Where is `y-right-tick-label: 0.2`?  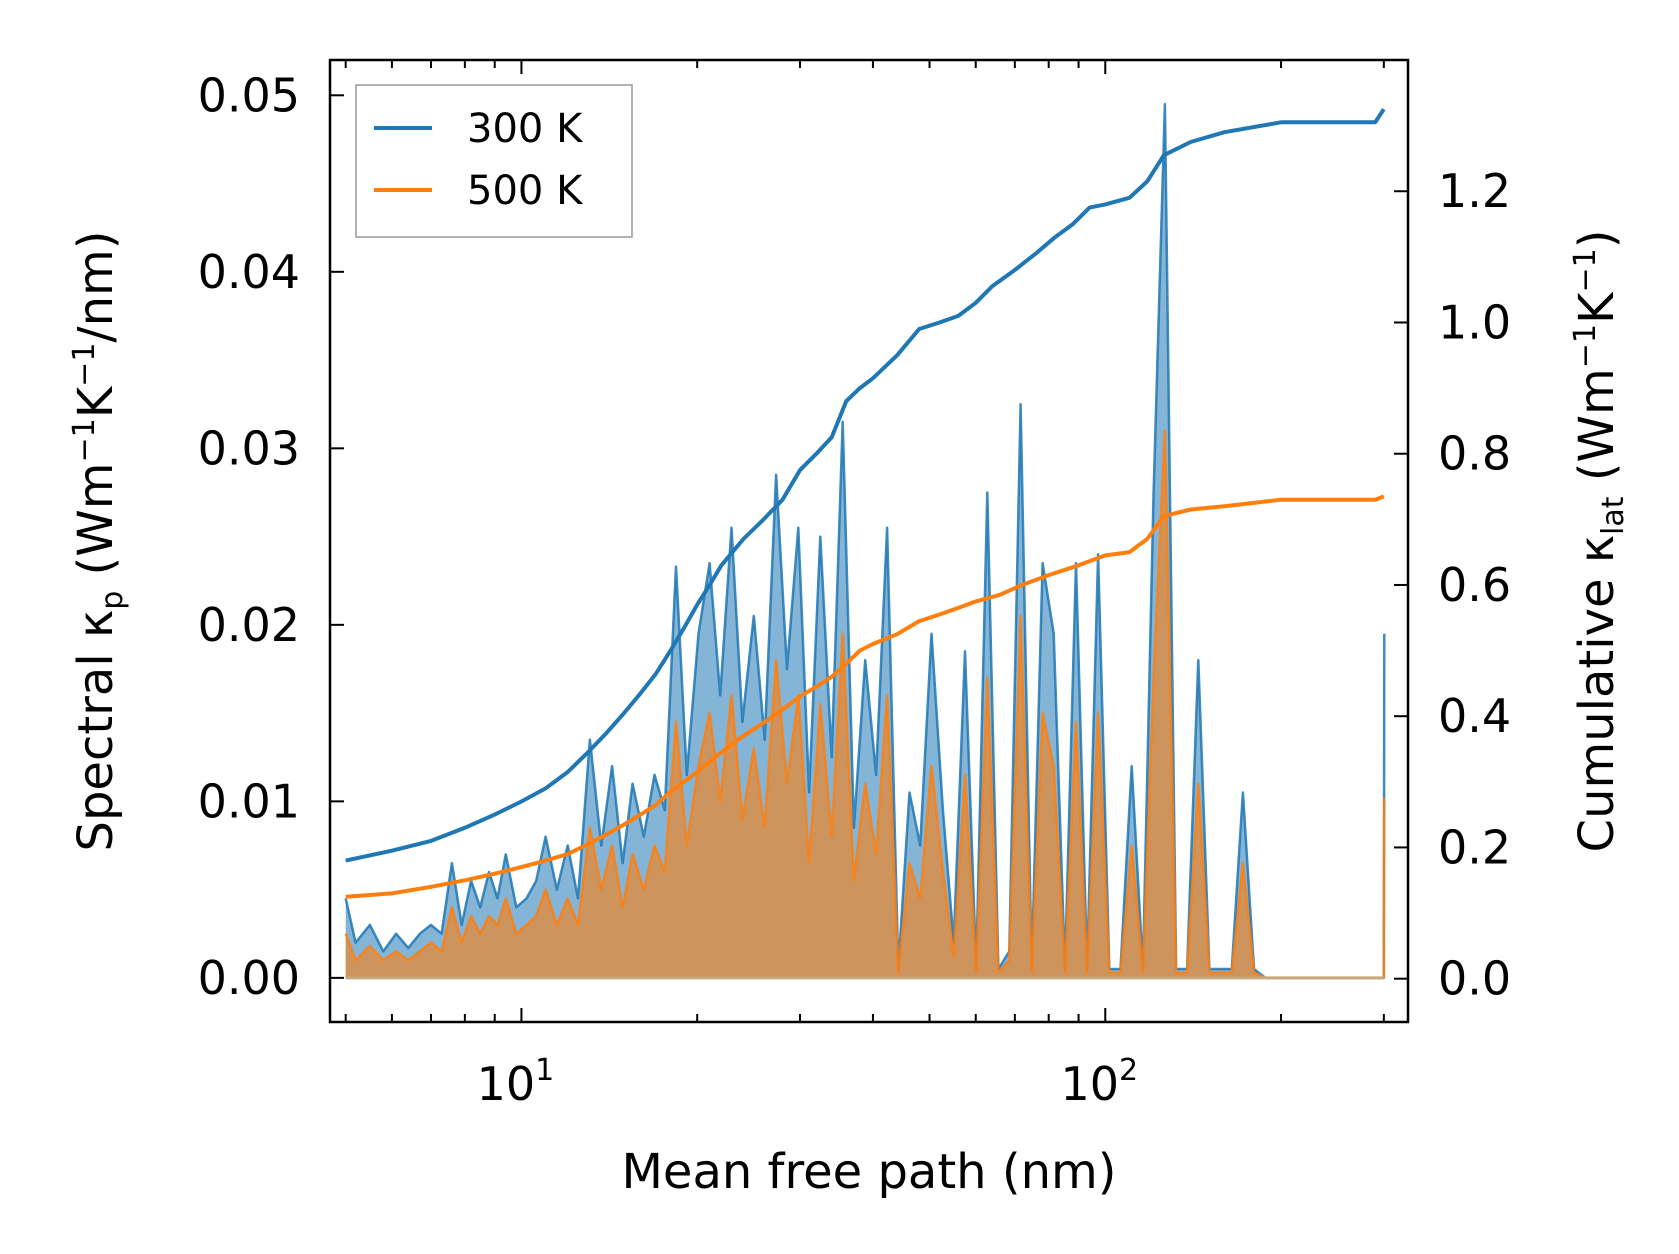
y-right-tick-label: 0.2 is located at coordinates (1474, 847).